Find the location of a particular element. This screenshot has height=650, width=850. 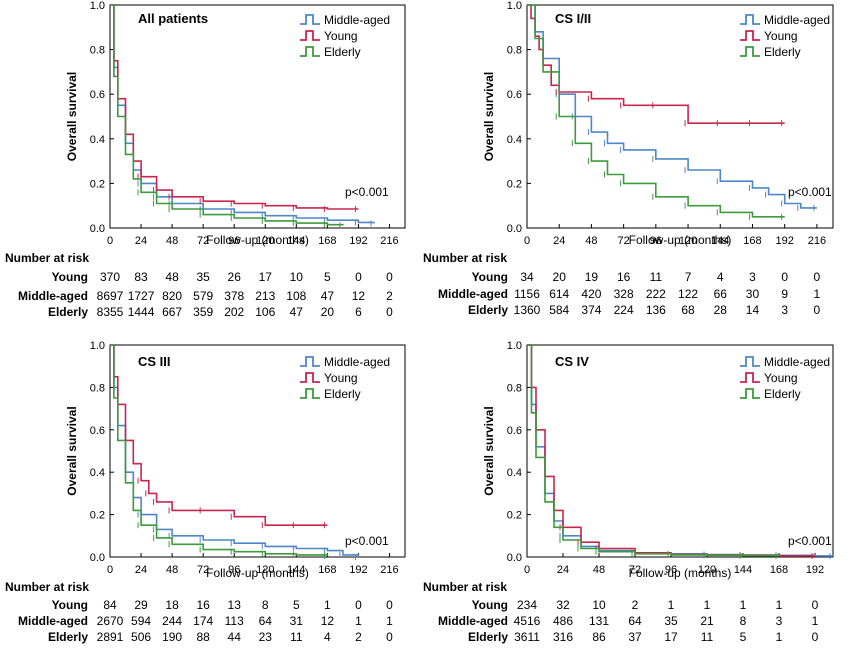

y-tick-label: 0.8 is located at coordinates (514, 51).